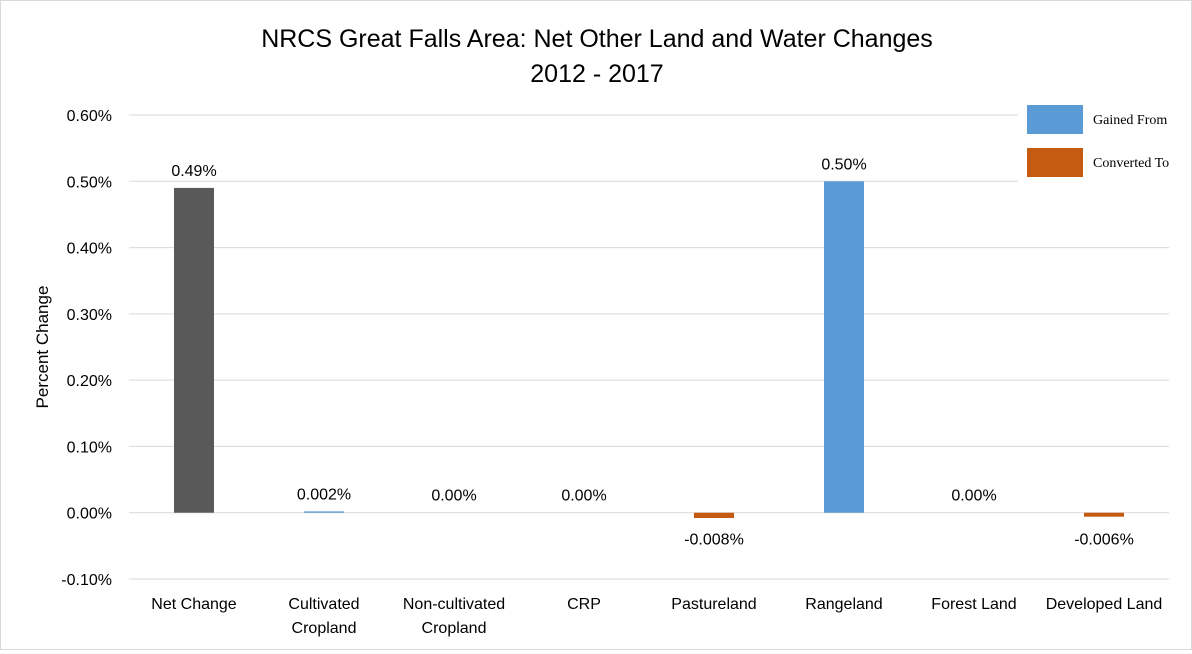 This screenshot has width=1192, height=654. I want to click on y-tick-label: 0.00%, so click(89, 514).